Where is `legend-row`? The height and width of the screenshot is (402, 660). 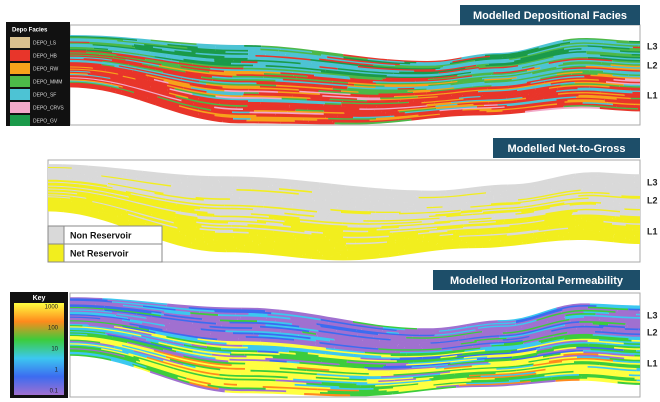 legend-row is located at coordinates (113, 253).